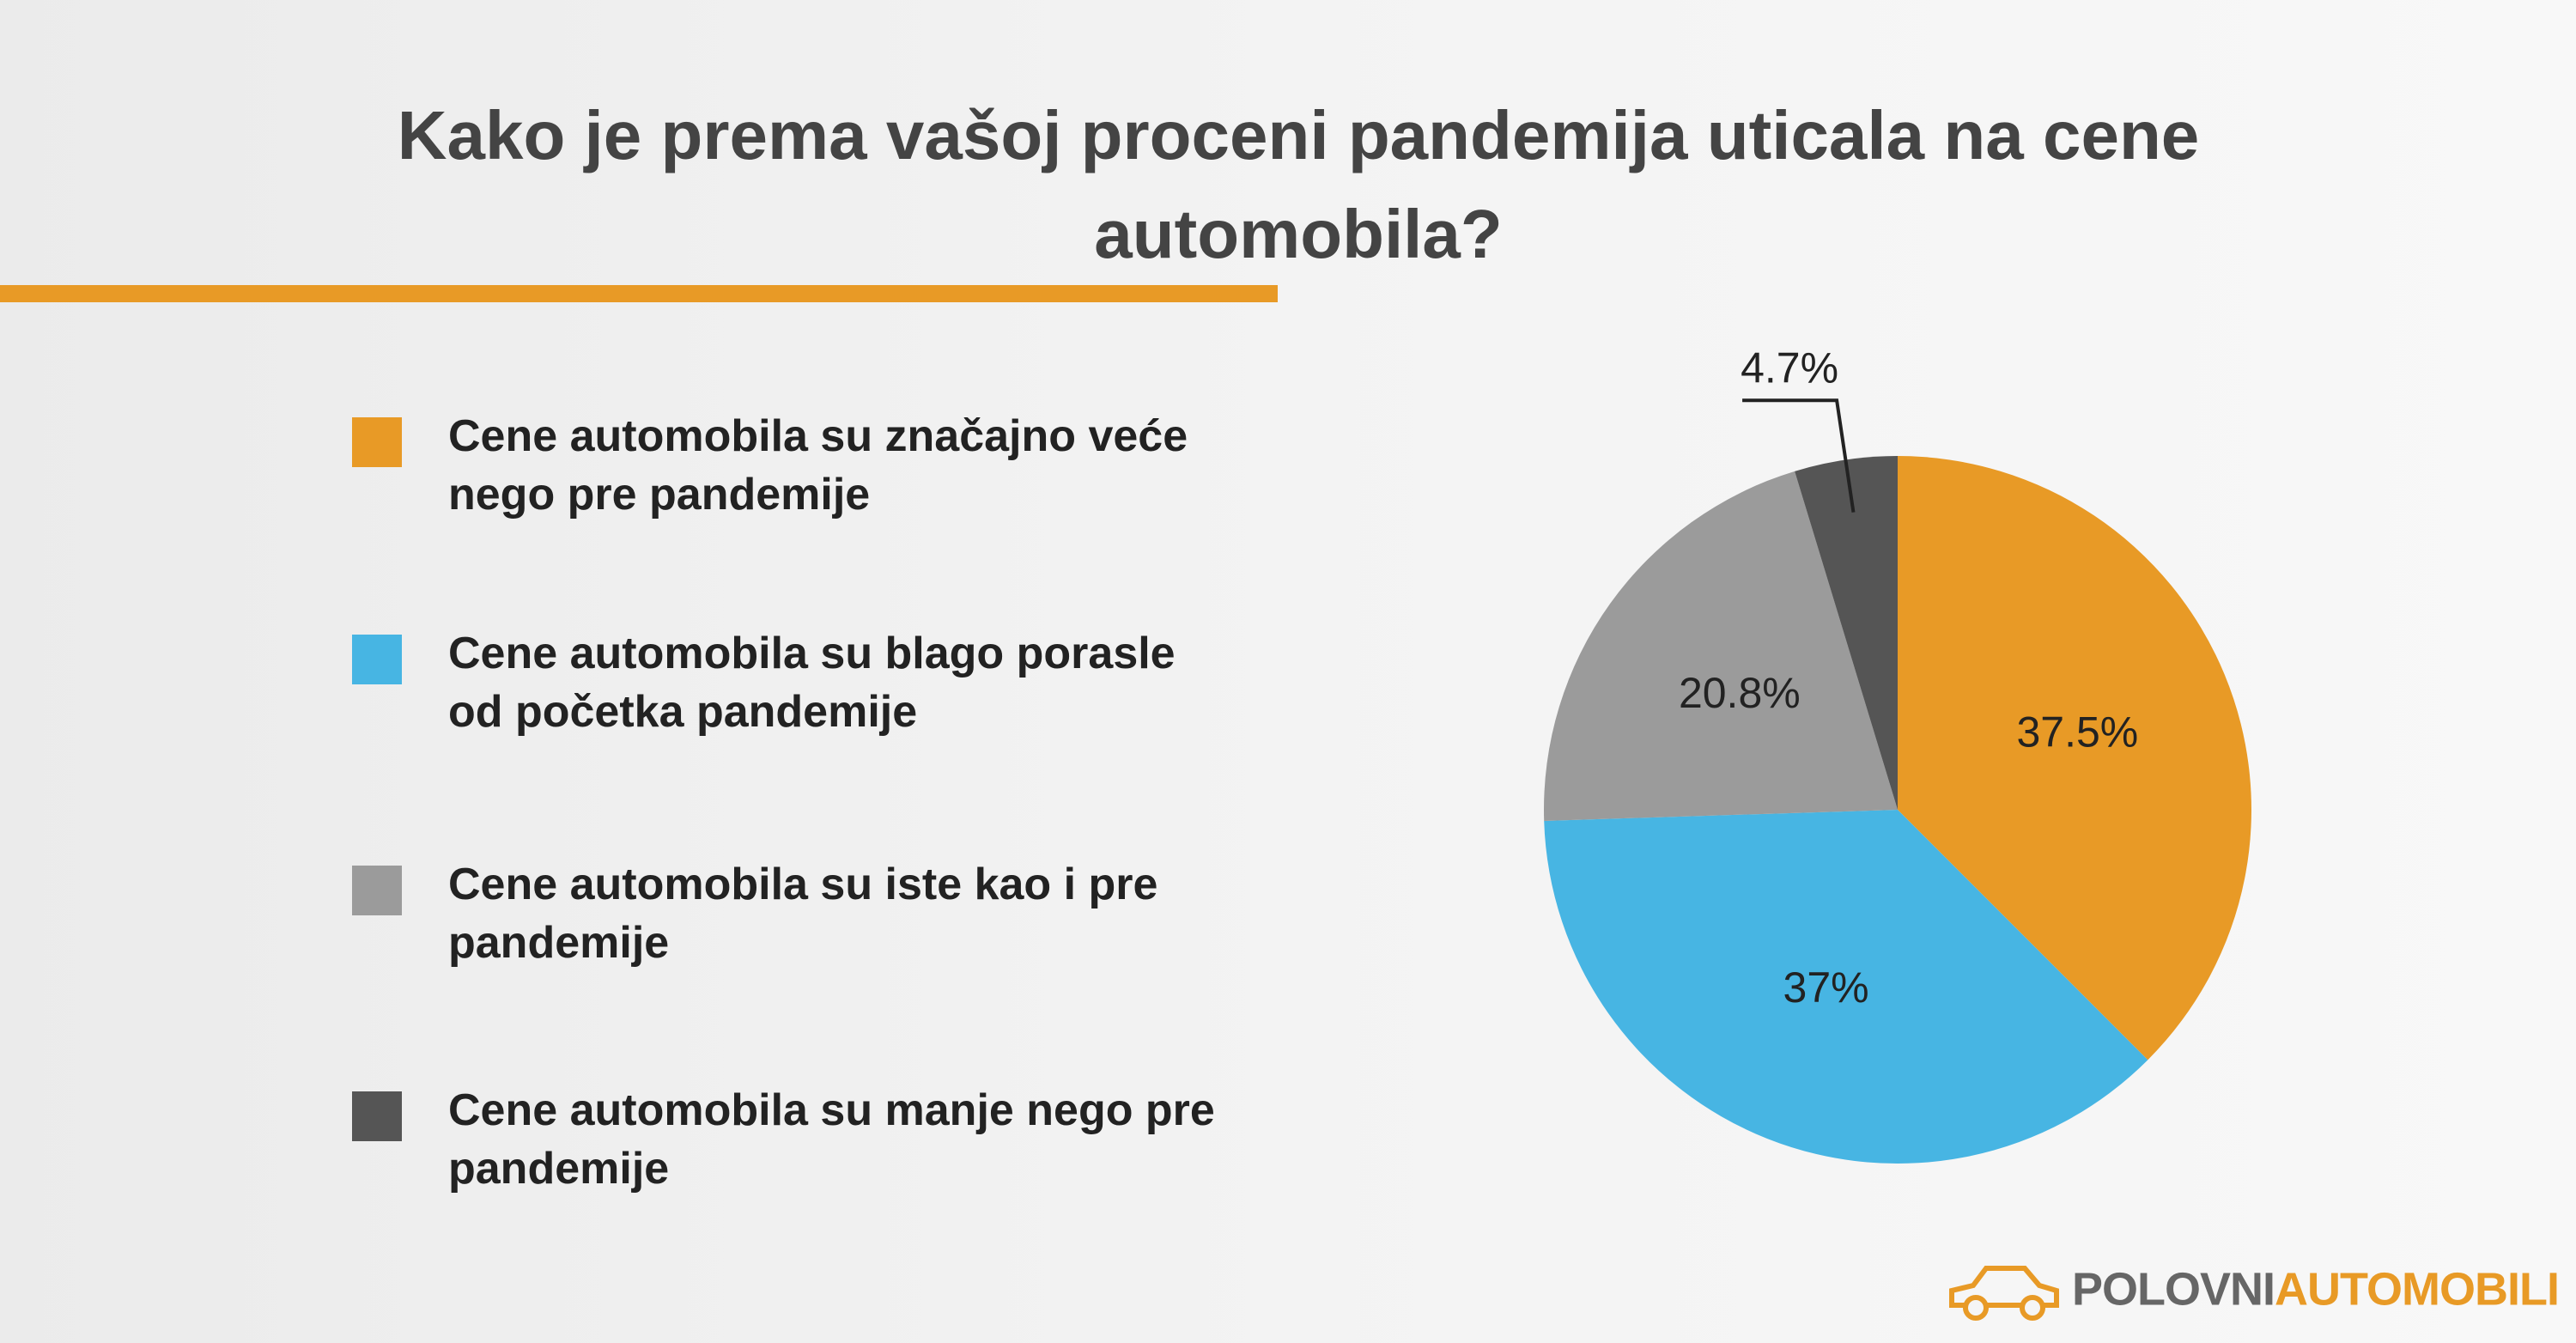  I want to click on logo-first: POLOVNI, so click(2173, 1290).